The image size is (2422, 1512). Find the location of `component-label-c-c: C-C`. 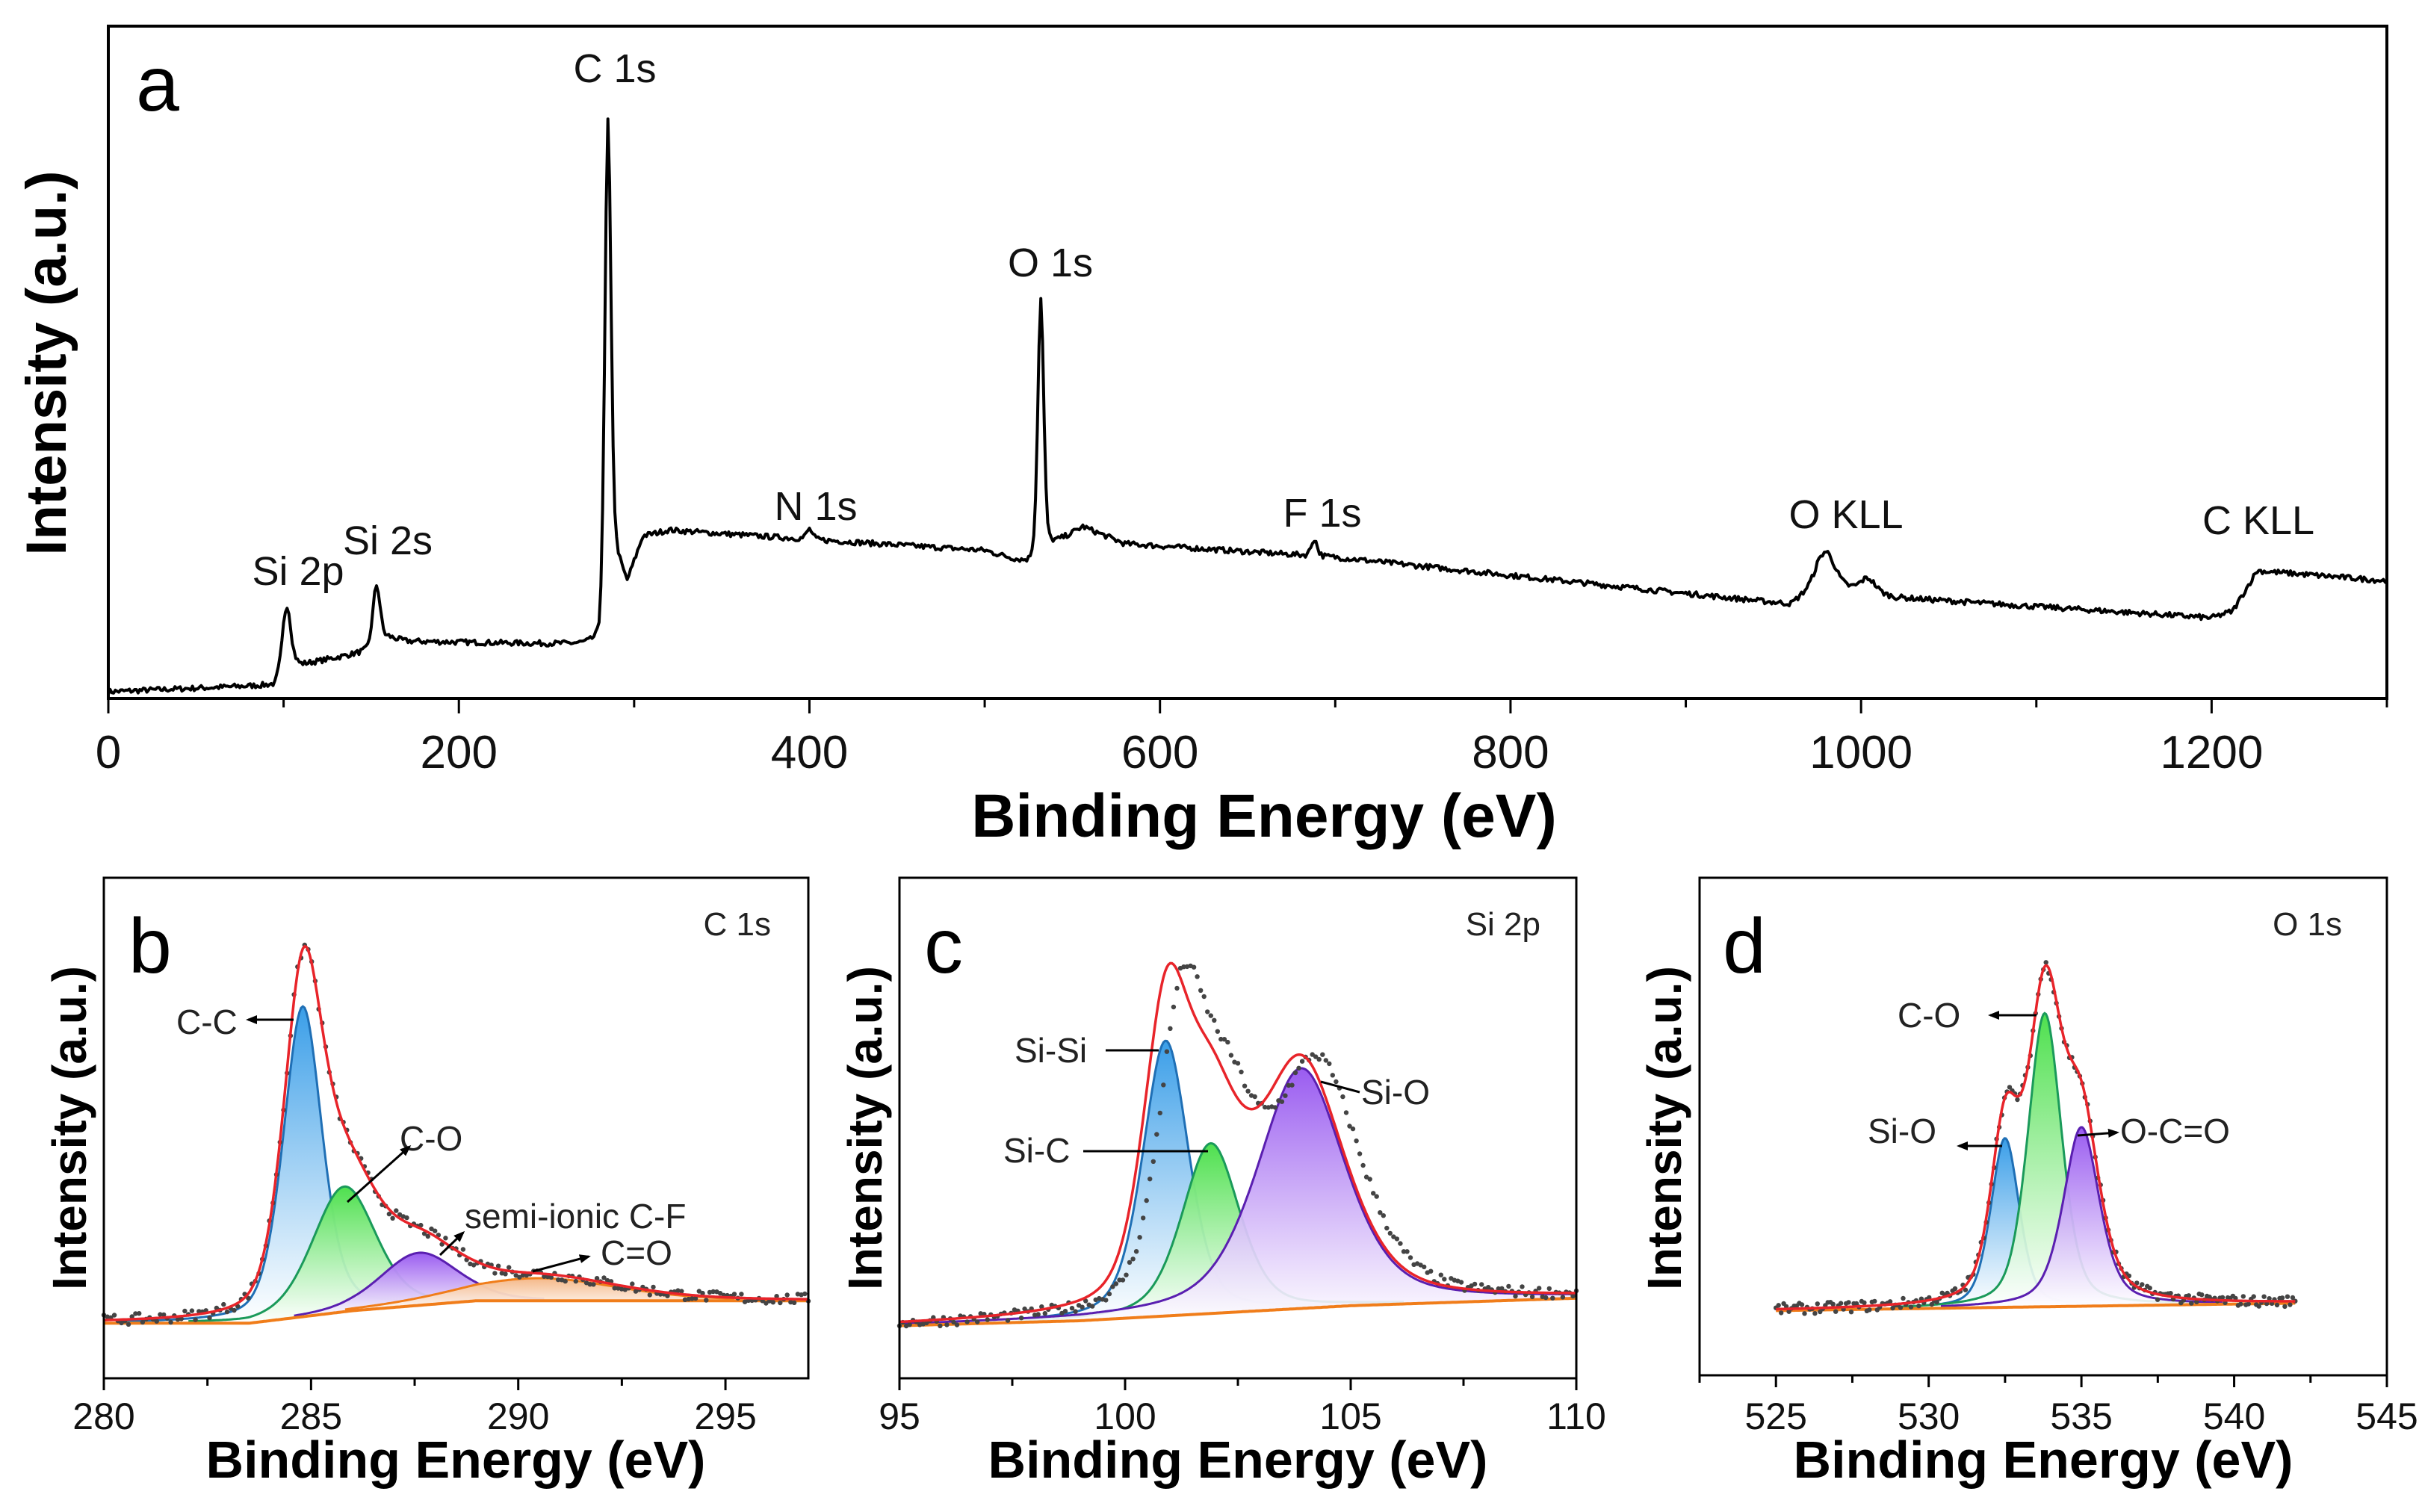

component-label-c-c: C-C is located at coordinates (207, 1022).